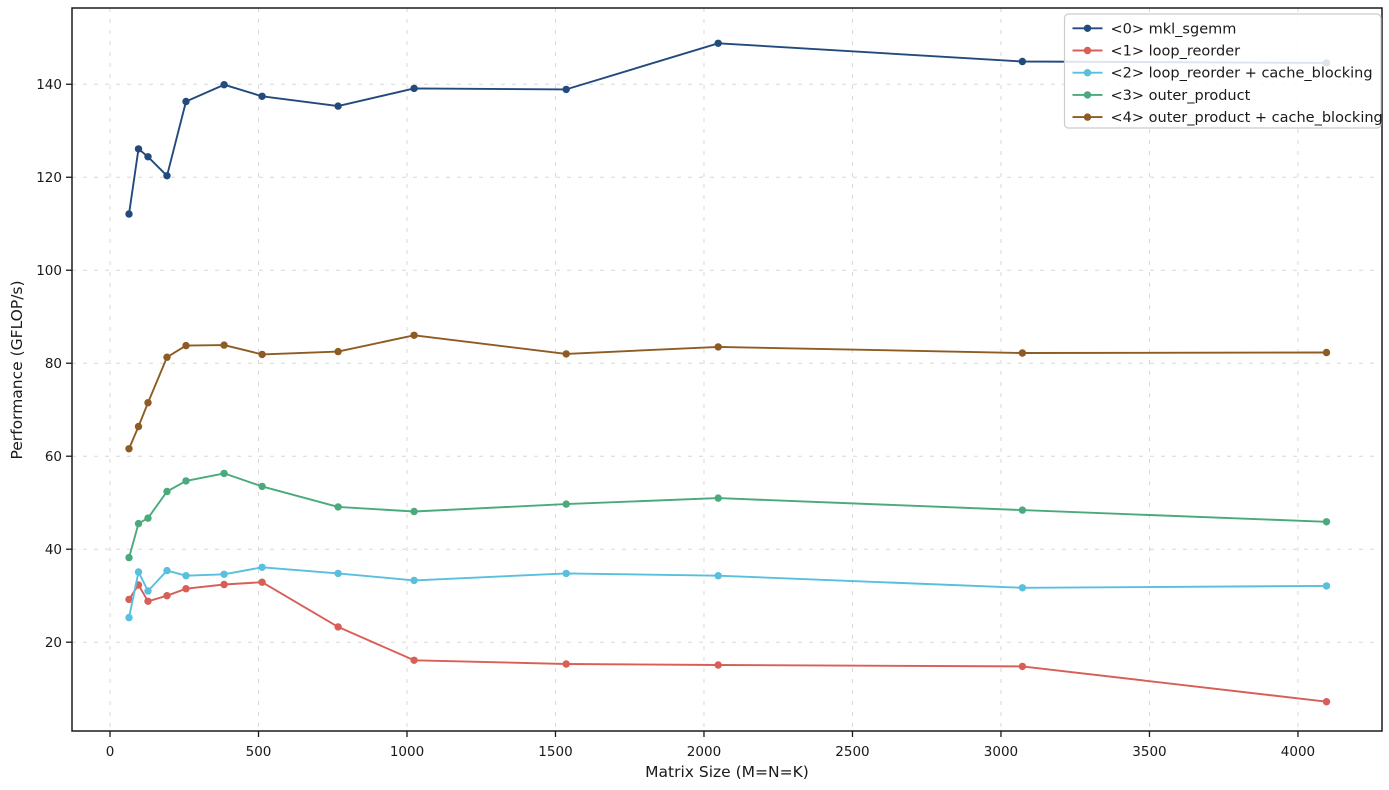 This screenshot has height=790, width=1389. Describe the element at coordinates (49, 85) in the screenshot. I see `y-tick-label: 140` at that location.